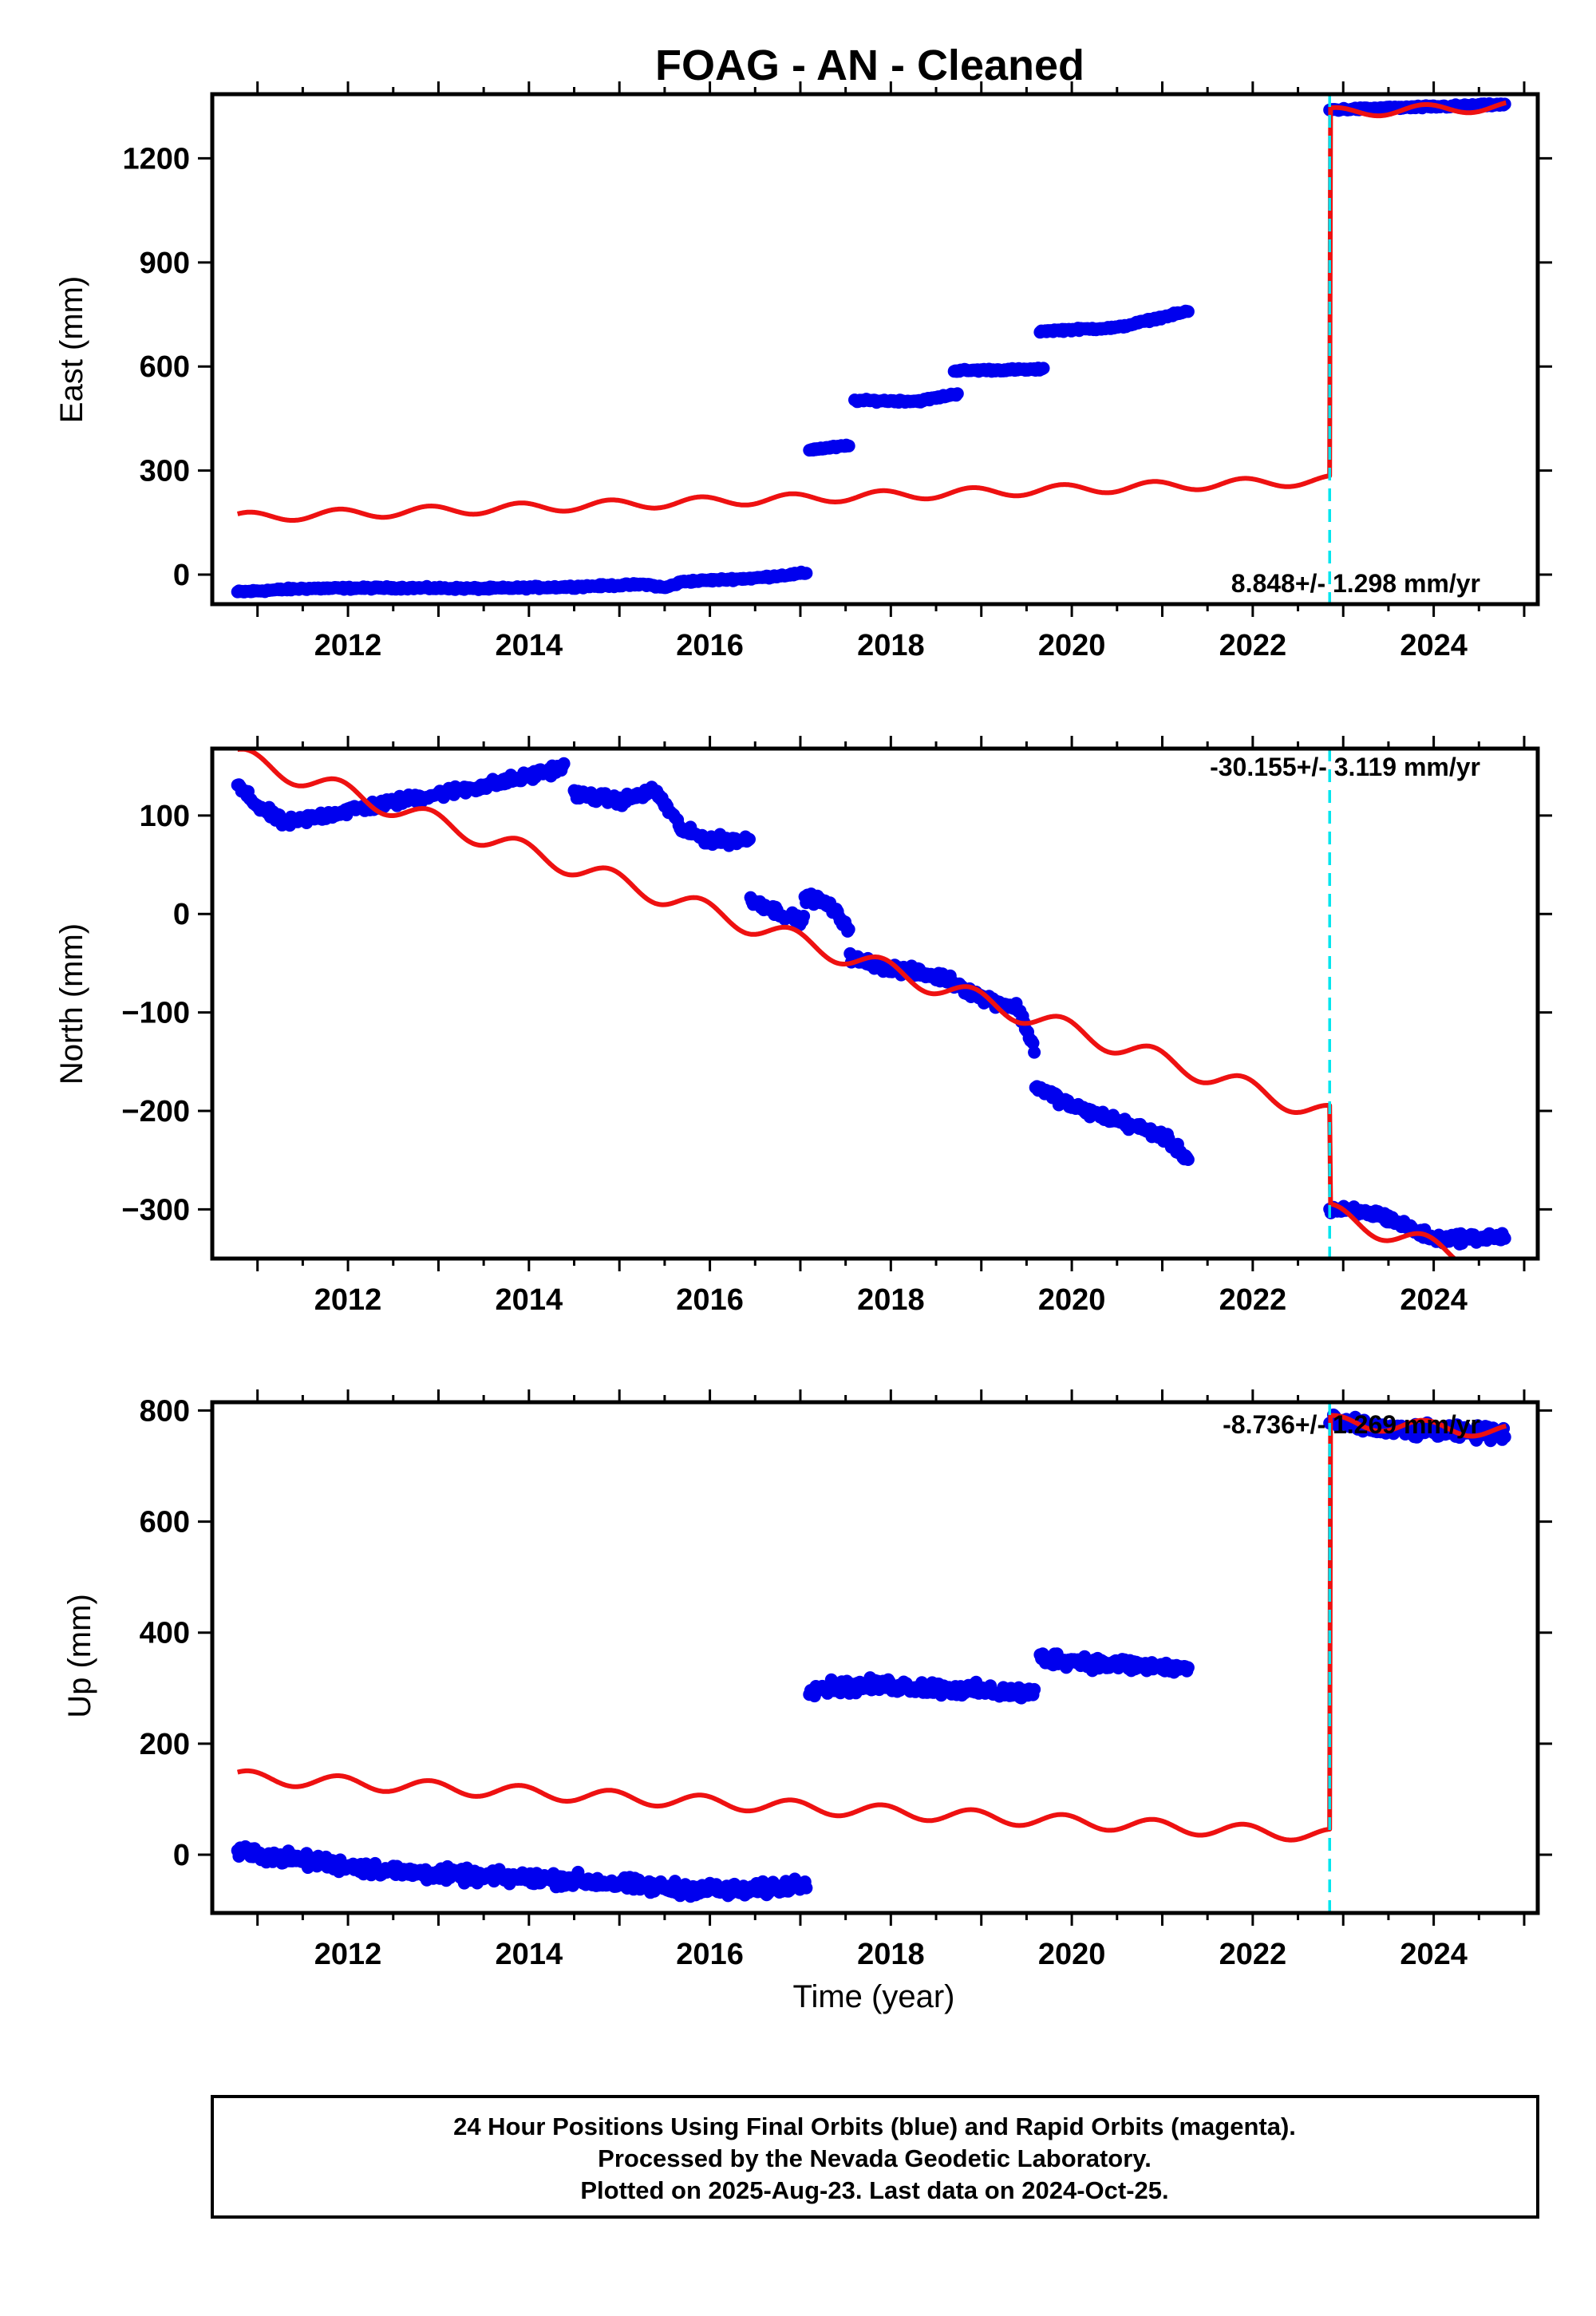 The image size is (1596, 2316). Describe the element at coordinates (165, 1411) in the screenshot. I see `up-y-tick-label: 800` at that location.